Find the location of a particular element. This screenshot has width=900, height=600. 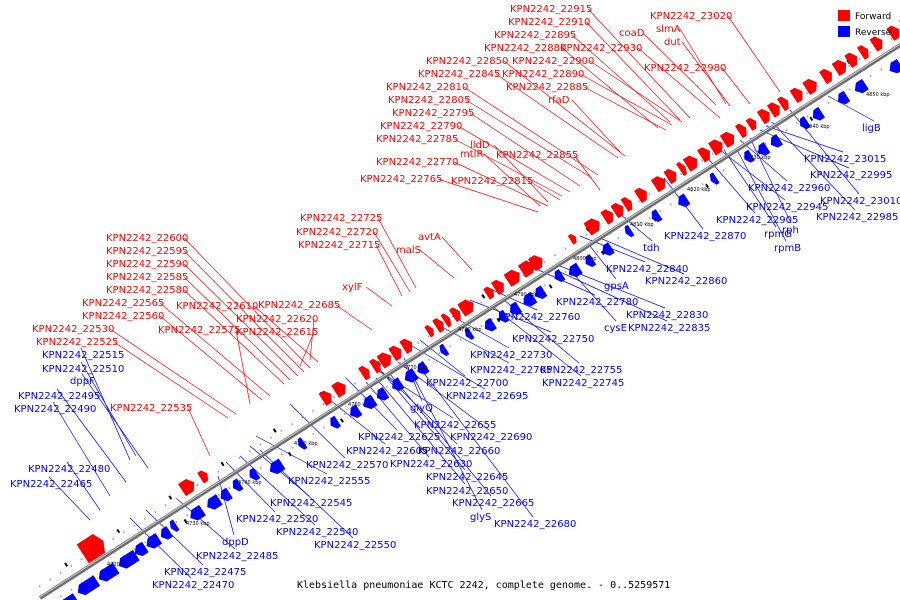

forward-gene-label: slmA is located at coordinates (668, 29).